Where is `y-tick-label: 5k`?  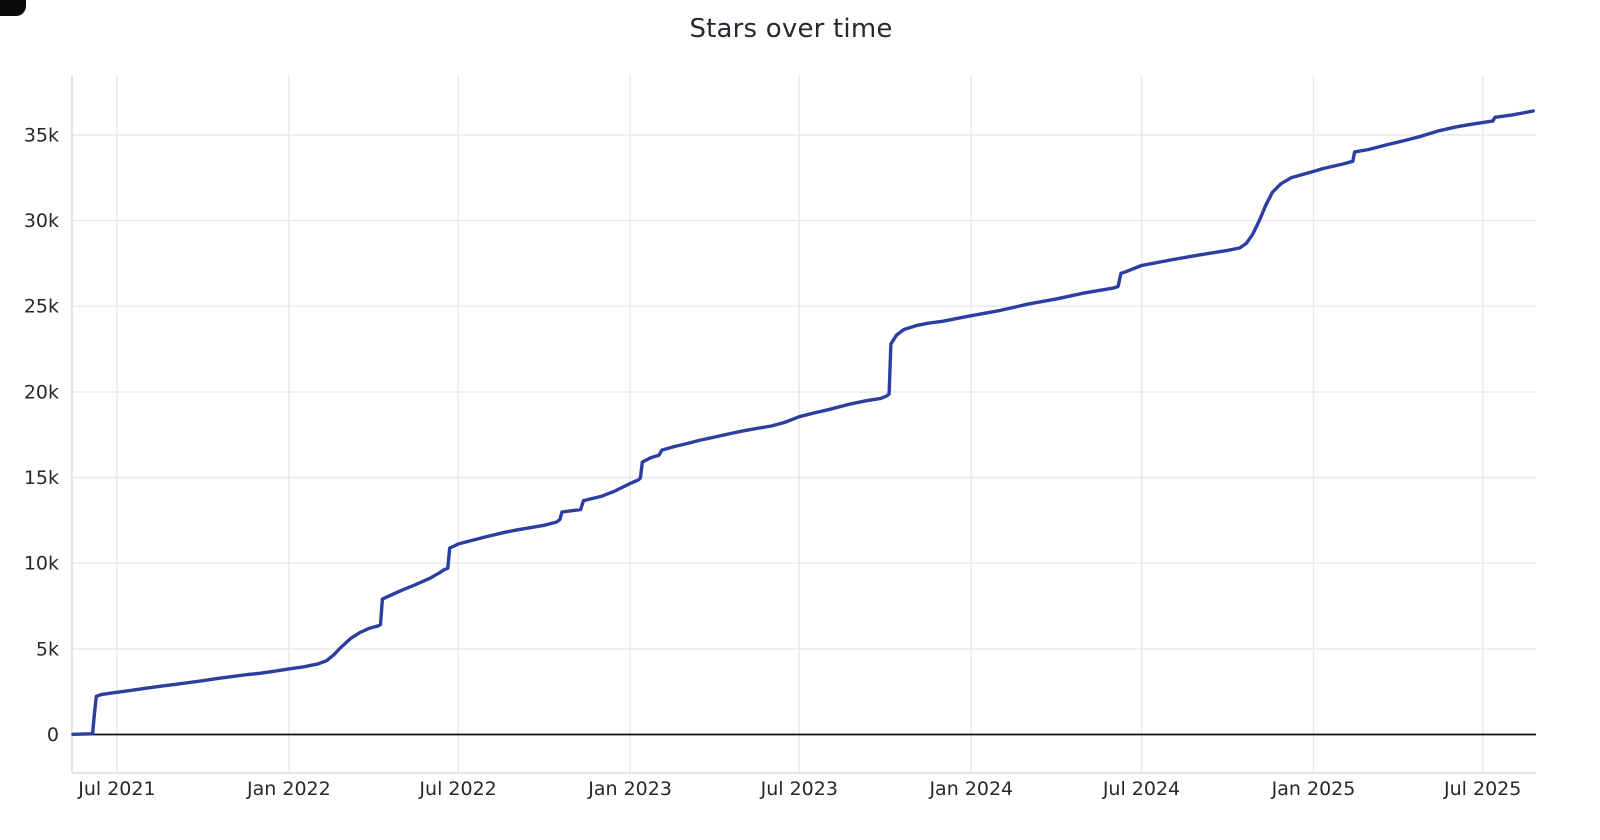 y-tick-label: 5k is located at coordinates (47, 649).